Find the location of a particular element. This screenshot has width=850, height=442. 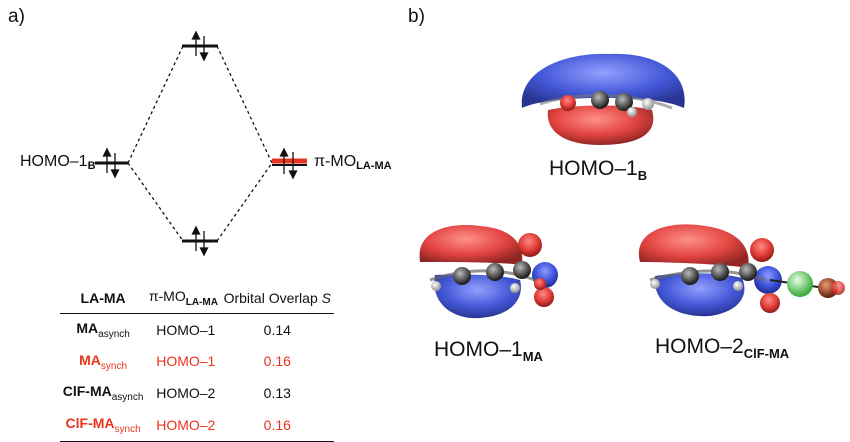

table-row: ClF-MAsynch HOMO–2 0.16 is located at coordinates (197, 425).